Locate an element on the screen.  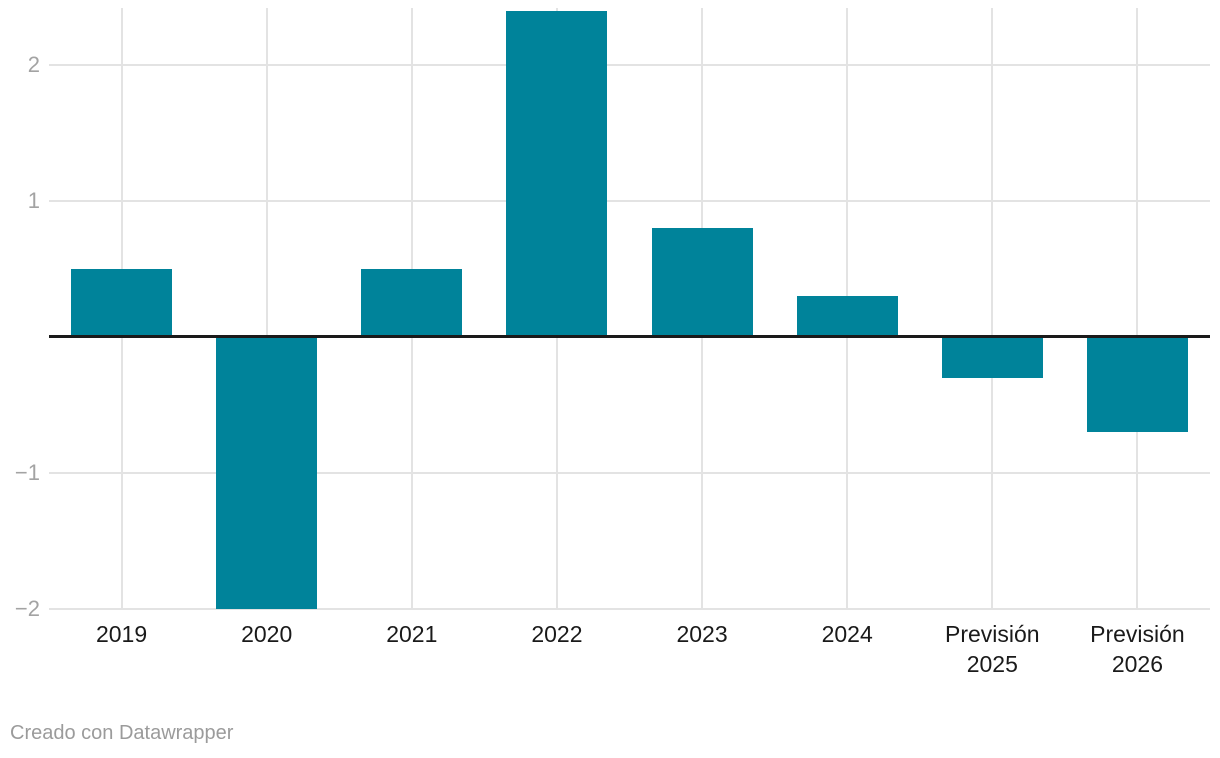
x-axis-tick-label: 2022 is located at coordinates (557, 634).